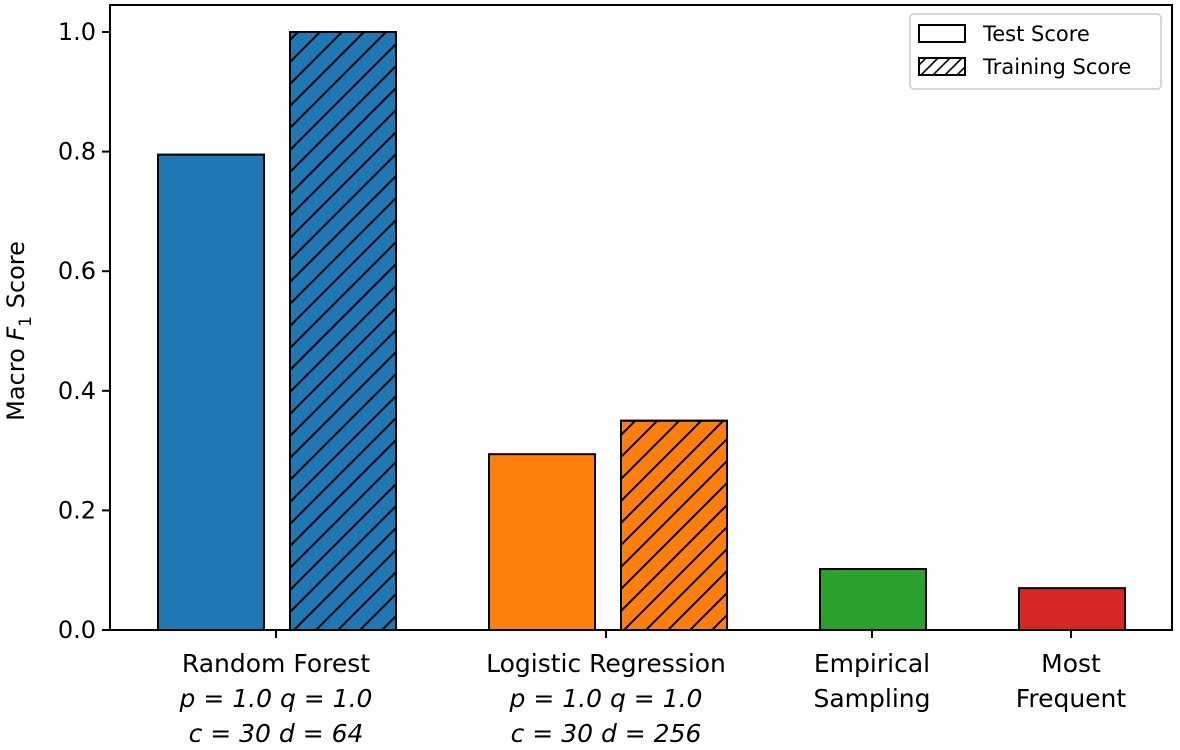 This screenshot has height=750, width=1180. I want to click on y-tick-label: 1.0, so click(77, 32).